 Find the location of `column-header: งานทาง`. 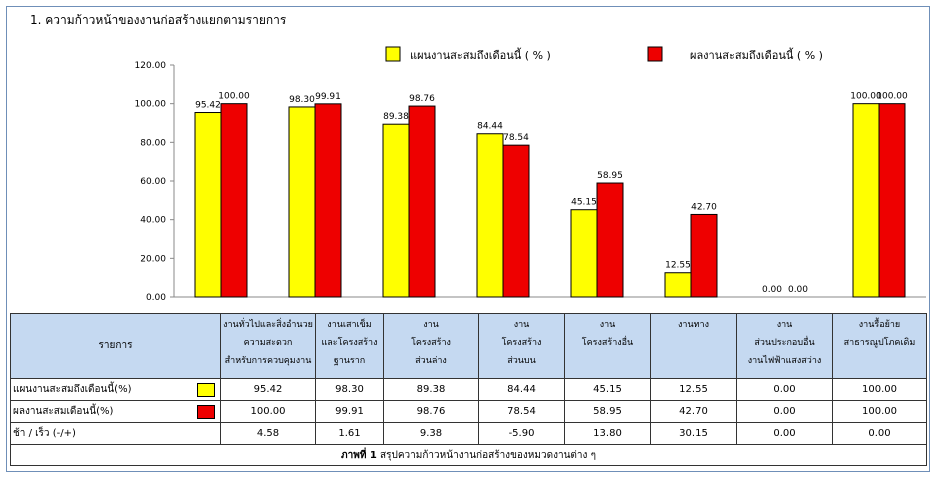

column-header: งานทาง is located at coordinates (693, 346).